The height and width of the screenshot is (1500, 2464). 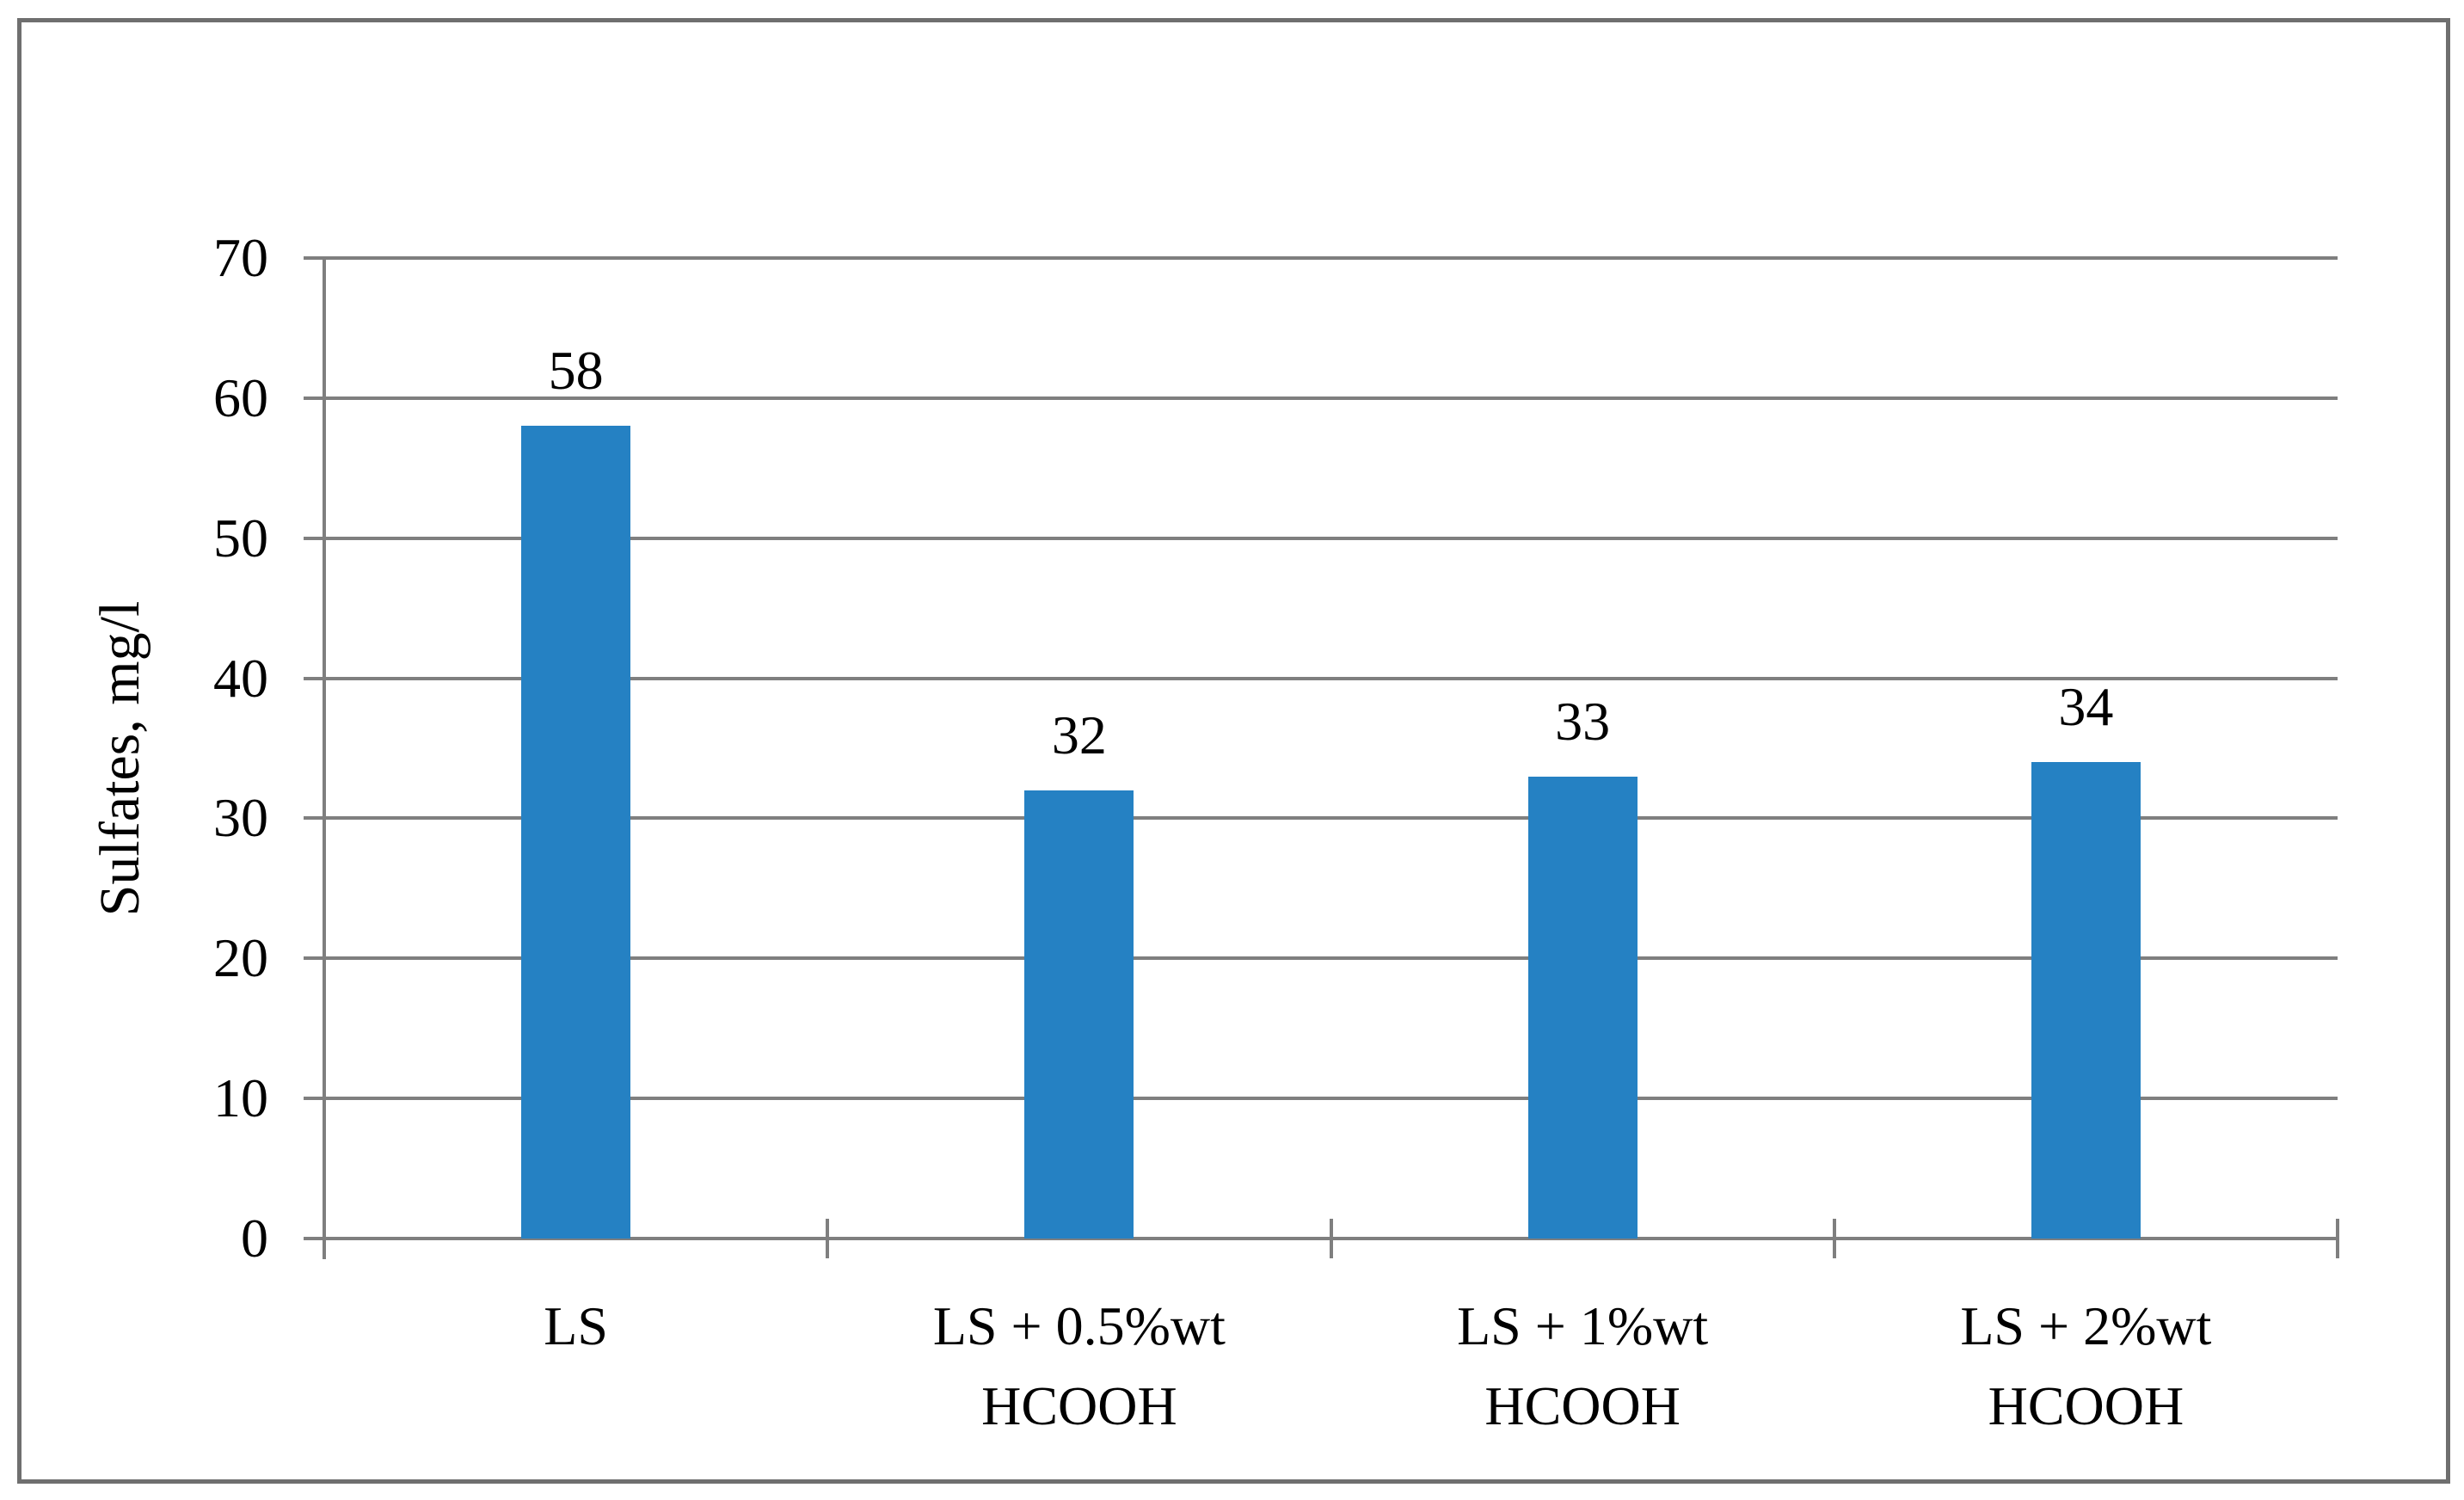 What do you see at coordinates (1583, 1366) in the screenshot?
I see `x-category-label: LS + 1%wt HCOOH` at bounding box center [1583, 1366].